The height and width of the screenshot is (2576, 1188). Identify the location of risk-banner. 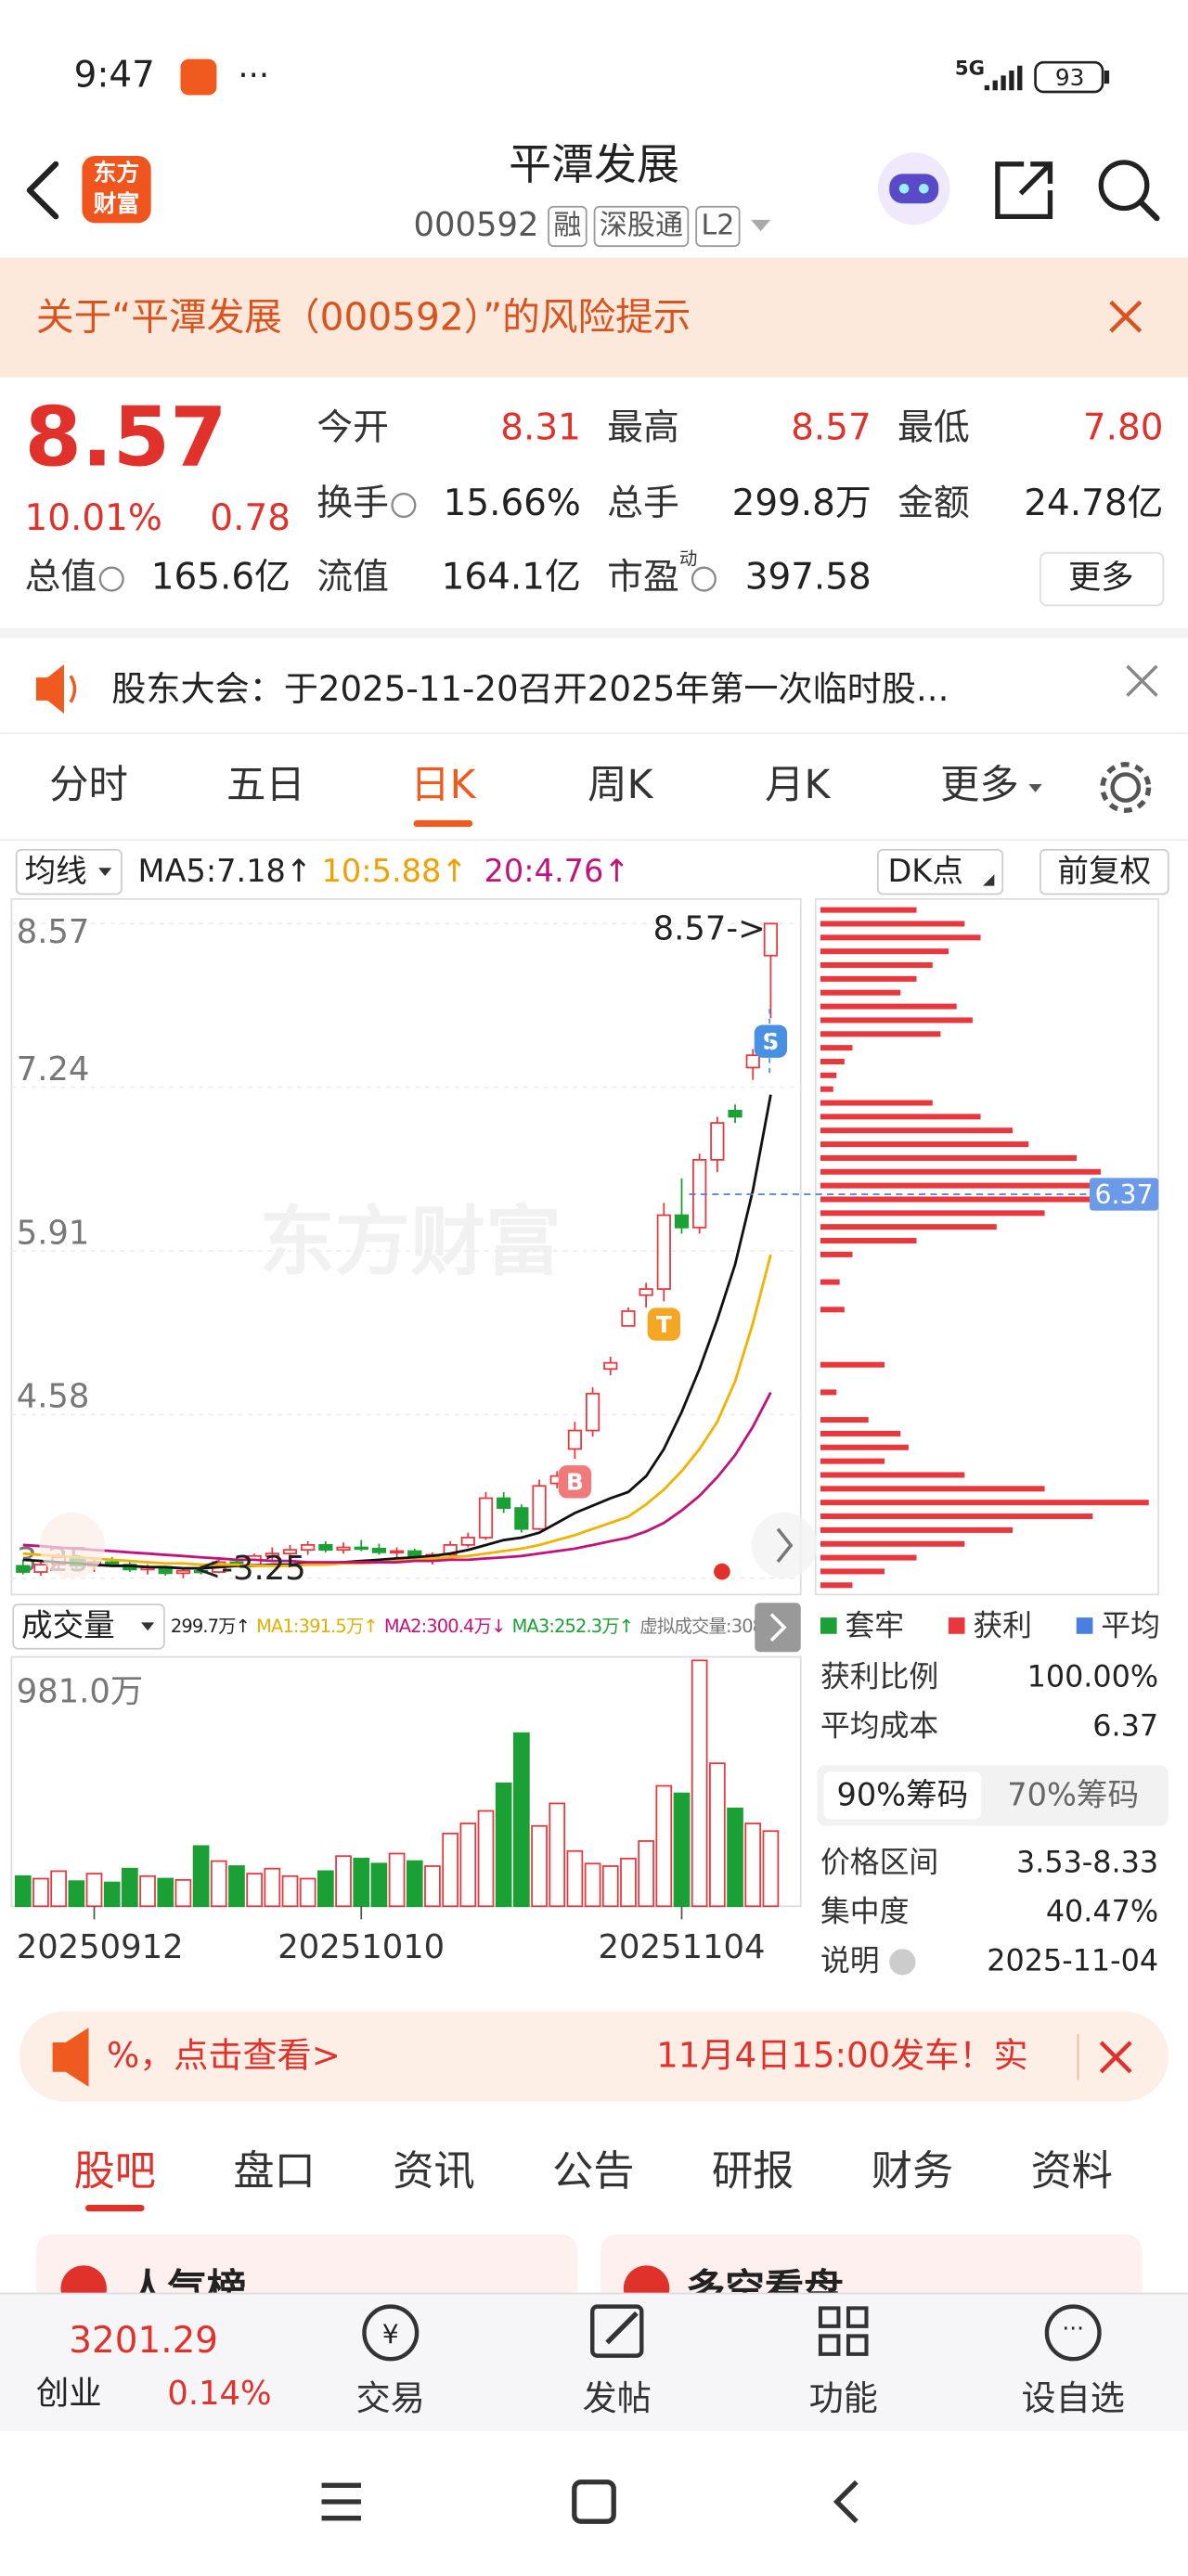
(594, 317).